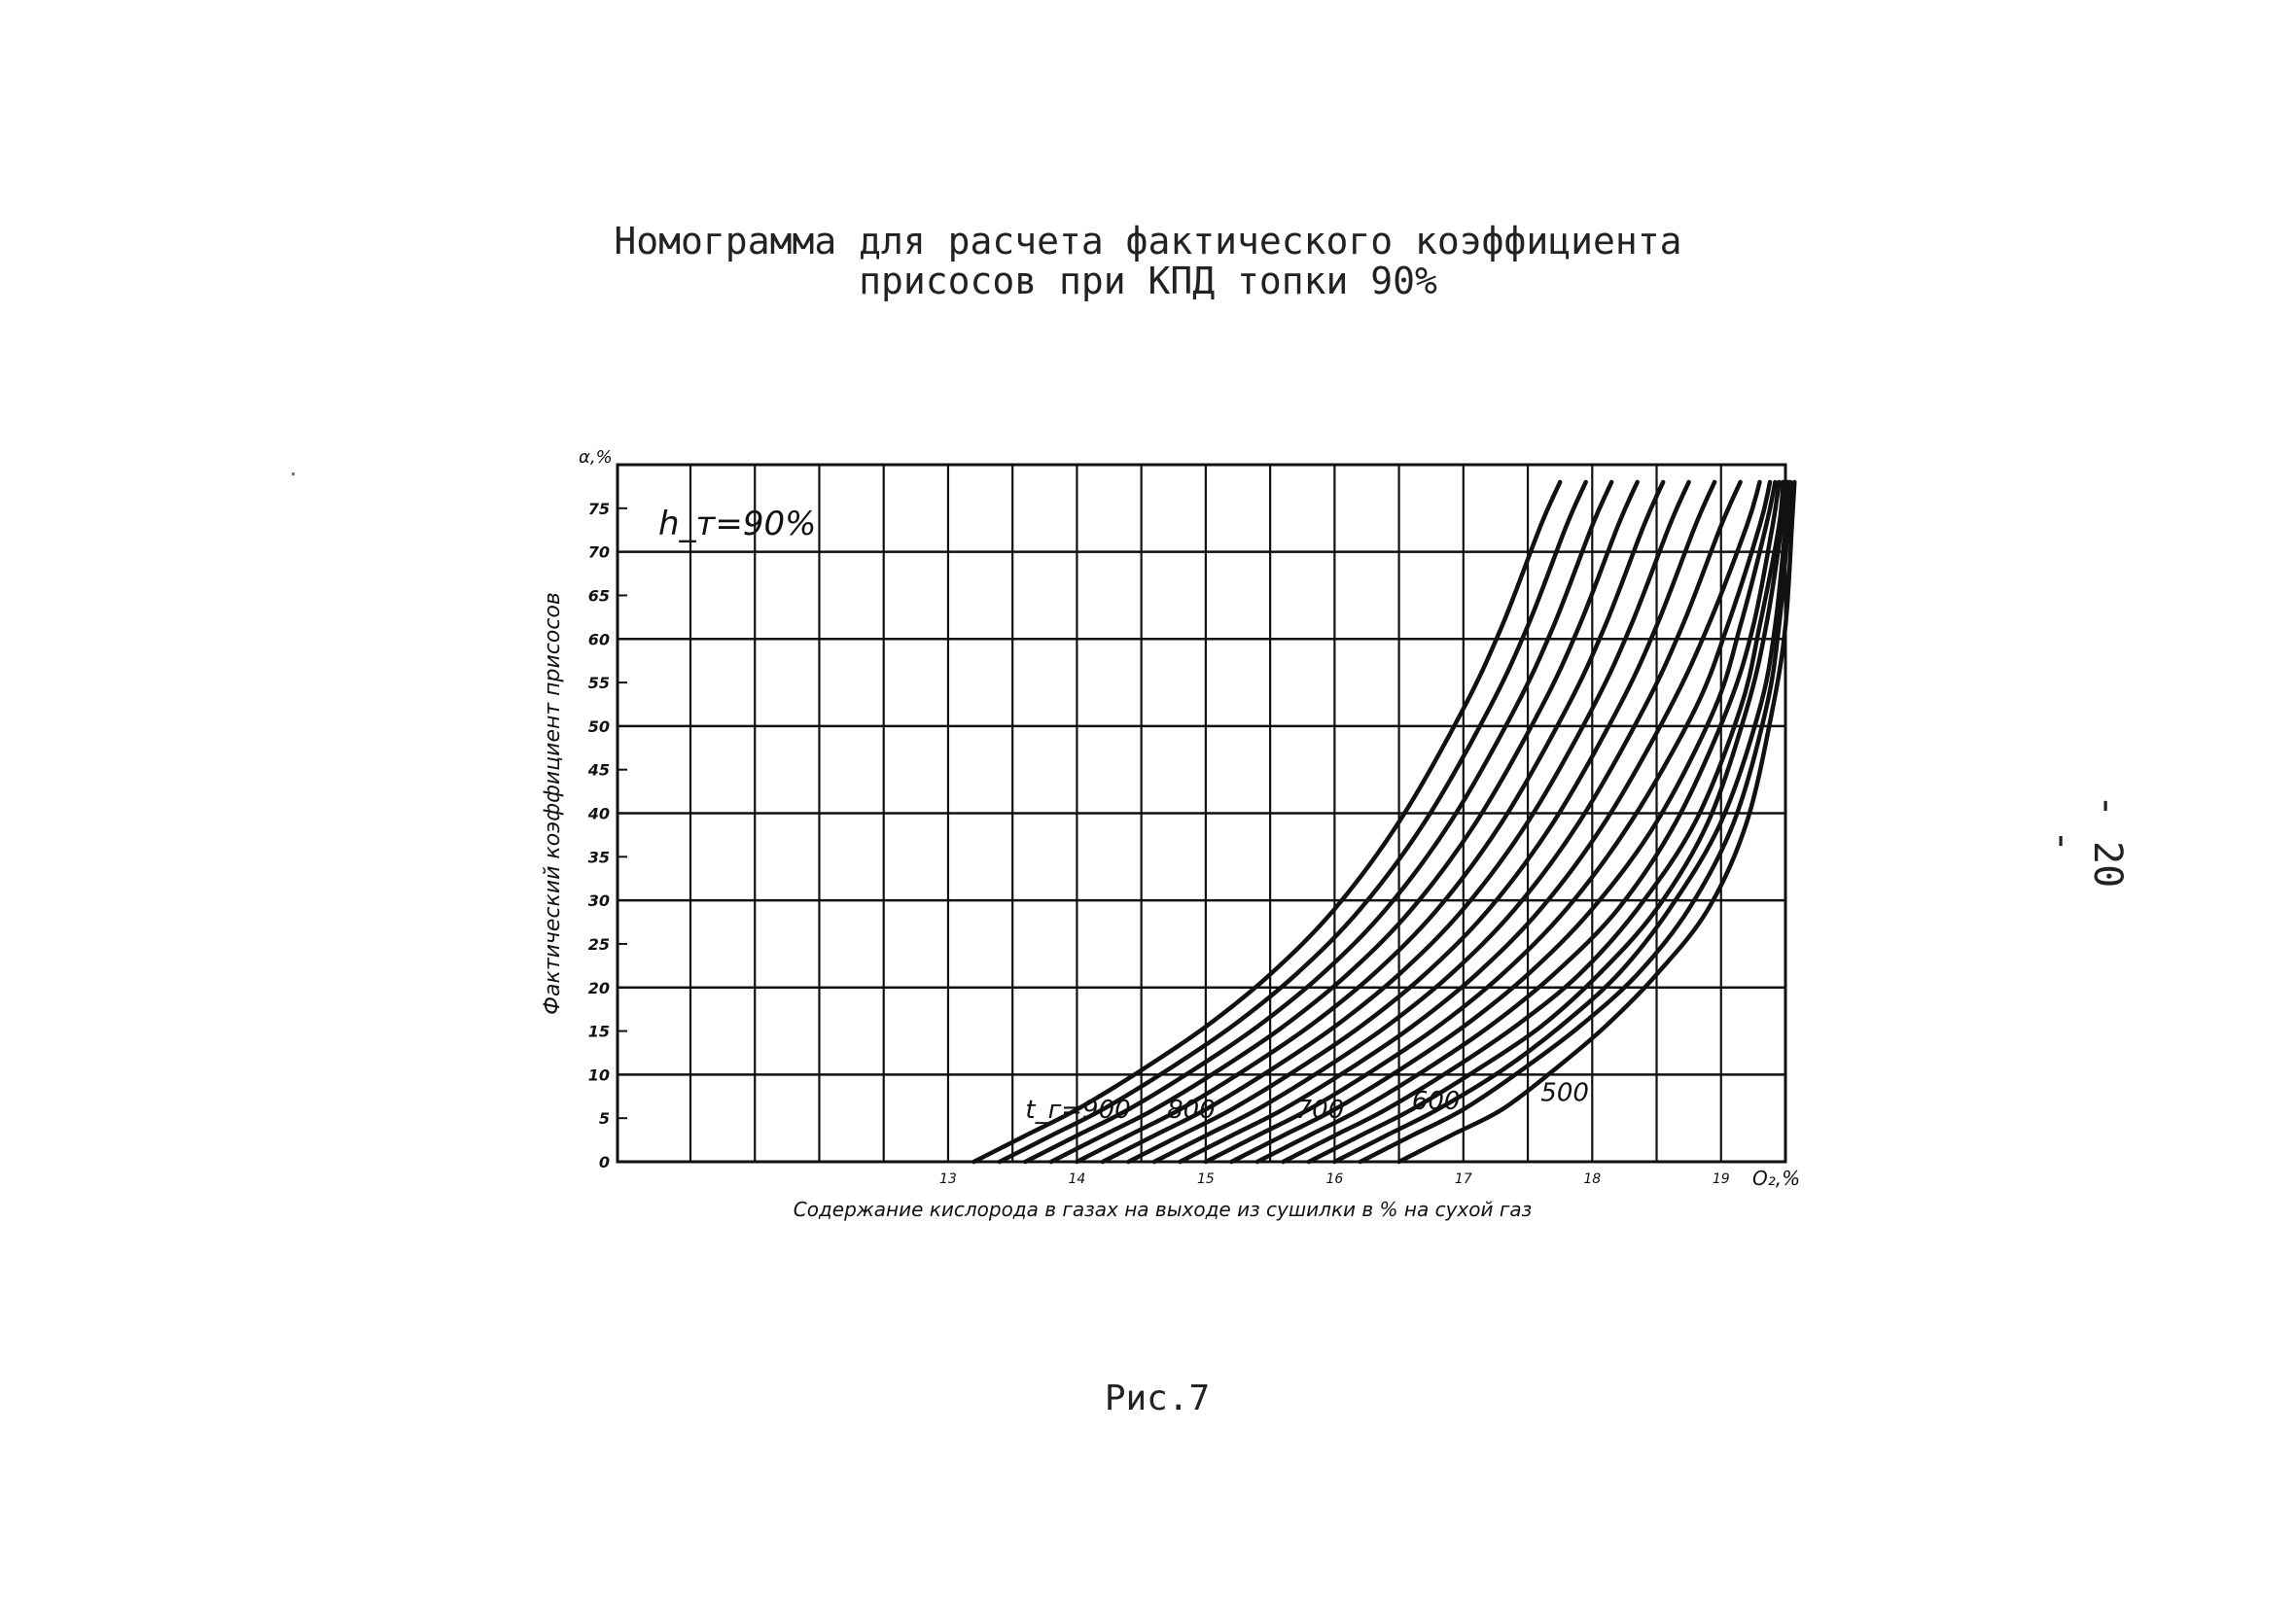 This screenshot has height=1607, width=2296. Describe the element at coordinates (1722, 1179) in the screenshot. I see `x-tick-label: 19` at that location.